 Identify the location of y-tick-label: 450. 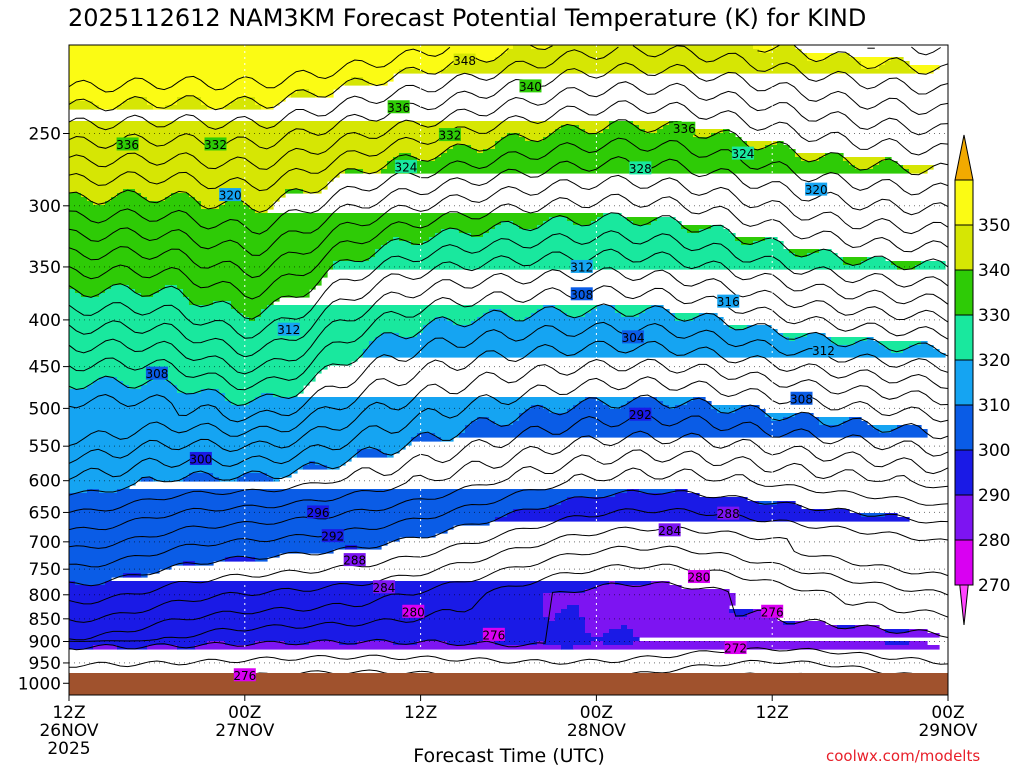
(45, 368).